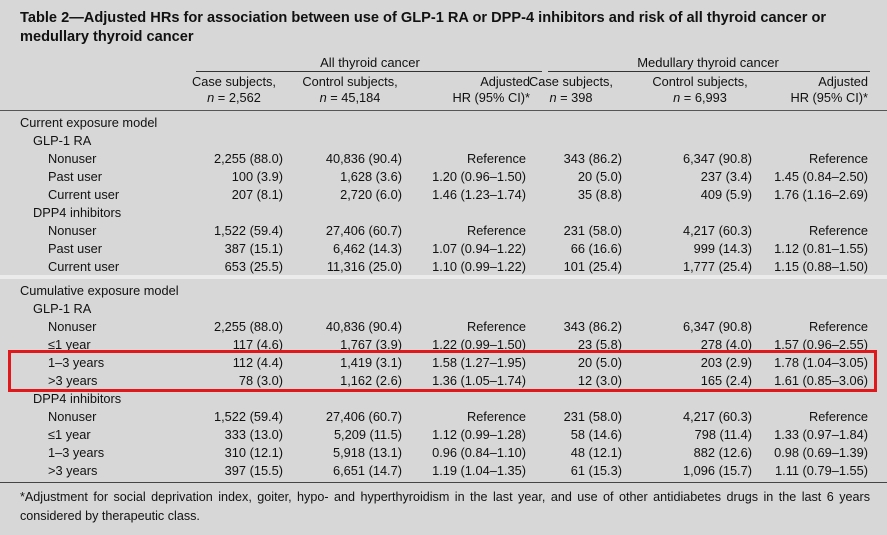 The height and width of the screenshot is (535, 887). What do you see at coordinates (234, 81) in the screenshot?
I see `column-header-line1: Case subjects,` at bounding box center [234, 81].